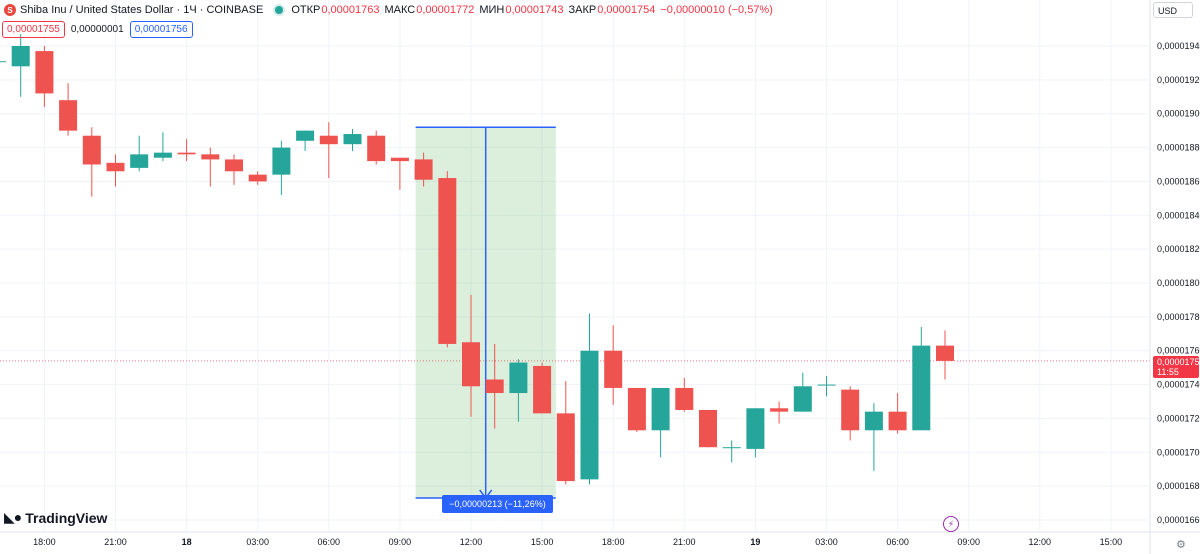 Image resolution: width=1200 pixels, height=554 pixels. Describe the element at coordinates (1178, 486) in the screenshot. I see `y-tick-label: 0,00001680` at that location.